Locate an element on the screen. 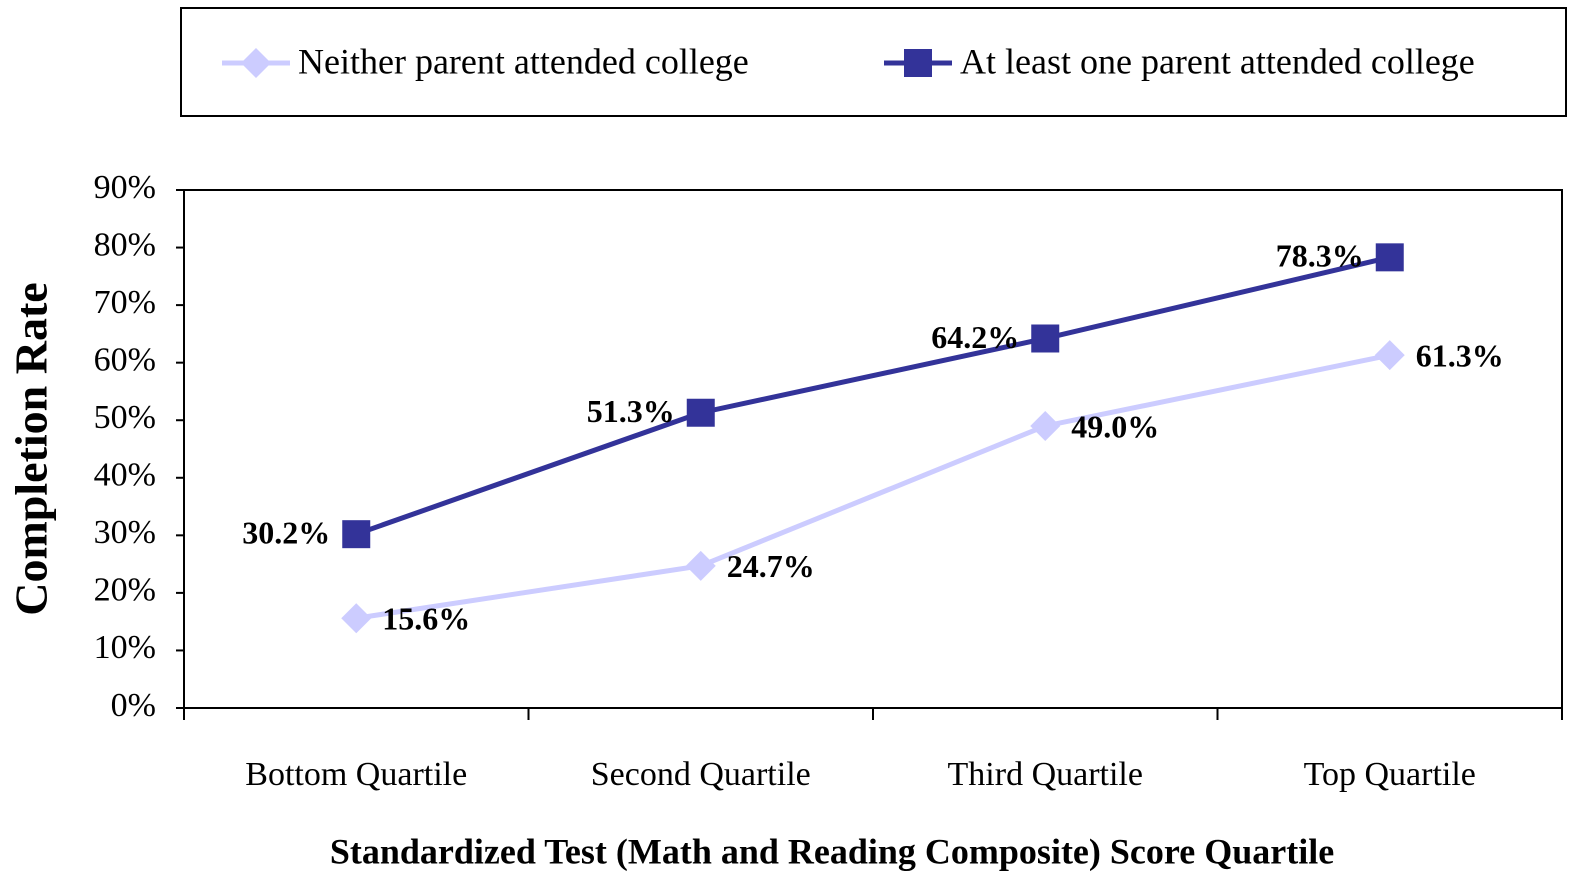 The height and width of the screenshot is (886, 1586). x-tick-label: Bottom Quartile is located at coordinates (356, 774).